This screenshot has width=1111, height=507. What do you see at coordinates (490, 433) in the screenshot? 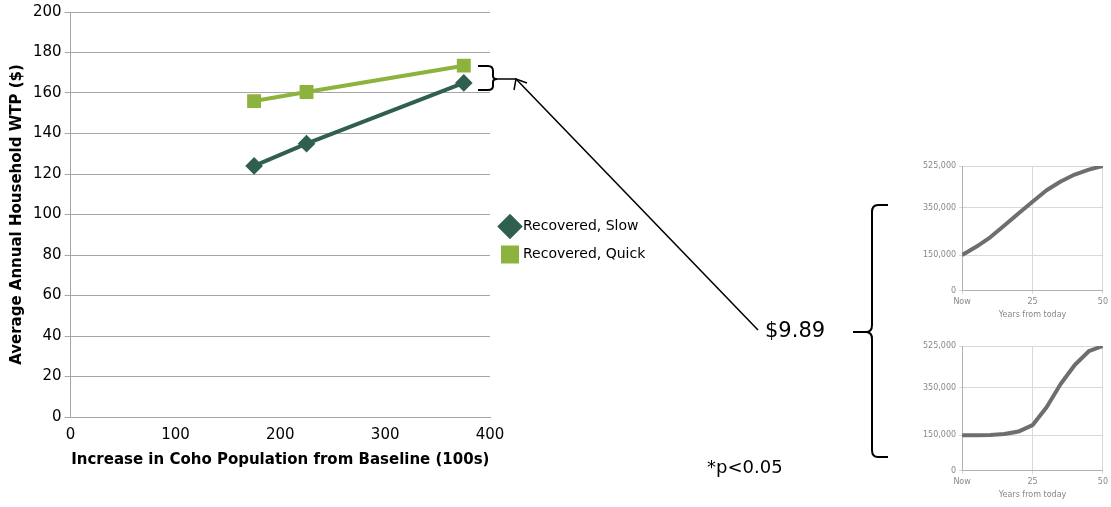
I see `x-tick-label: 400` at bounding box center [490, 433].